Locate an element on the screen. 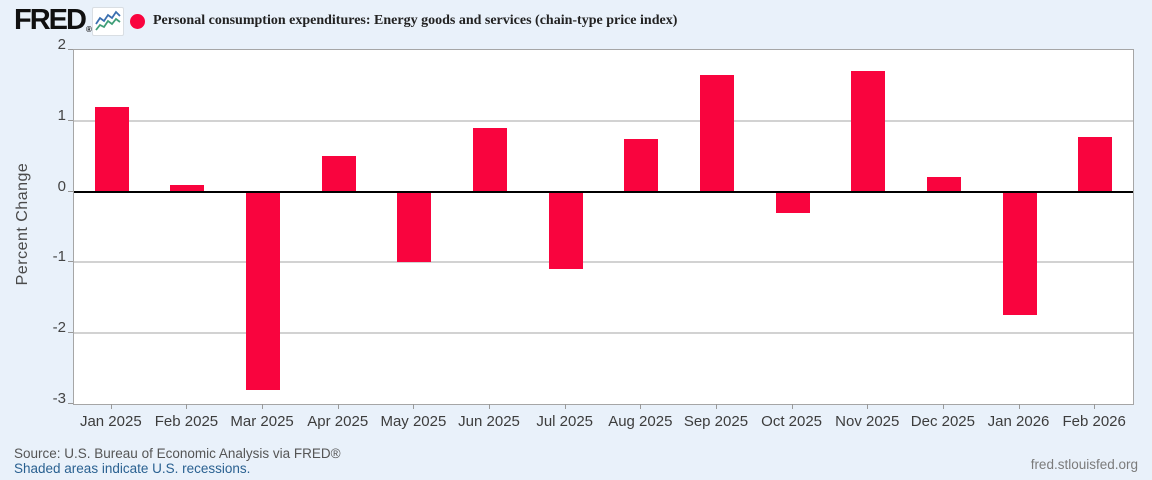 The image size is (1152, 480). gridline--2 is located at coordinates (603, 333).